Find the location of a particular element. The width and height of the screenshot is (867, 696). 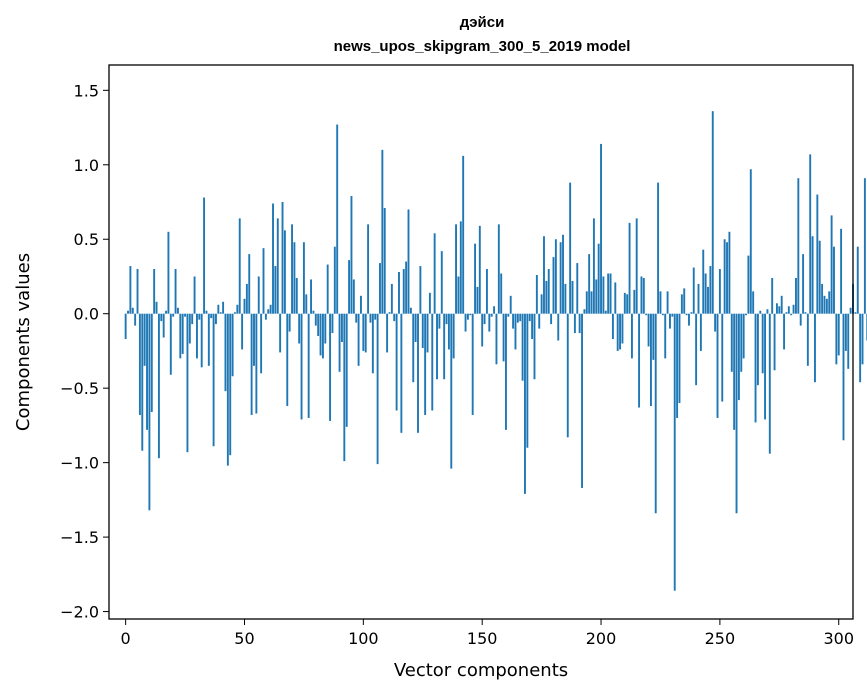

x-tick-label: 250 is located at coordinates (720, 638).